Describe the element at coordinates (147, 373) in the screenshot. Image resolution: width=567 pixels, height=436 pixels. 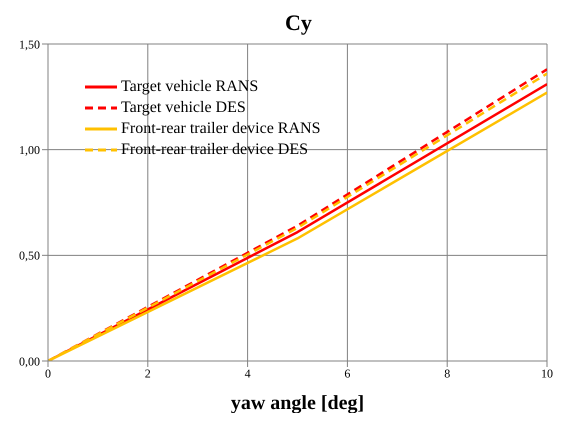
I see `x-tick-label: 2` at that location.